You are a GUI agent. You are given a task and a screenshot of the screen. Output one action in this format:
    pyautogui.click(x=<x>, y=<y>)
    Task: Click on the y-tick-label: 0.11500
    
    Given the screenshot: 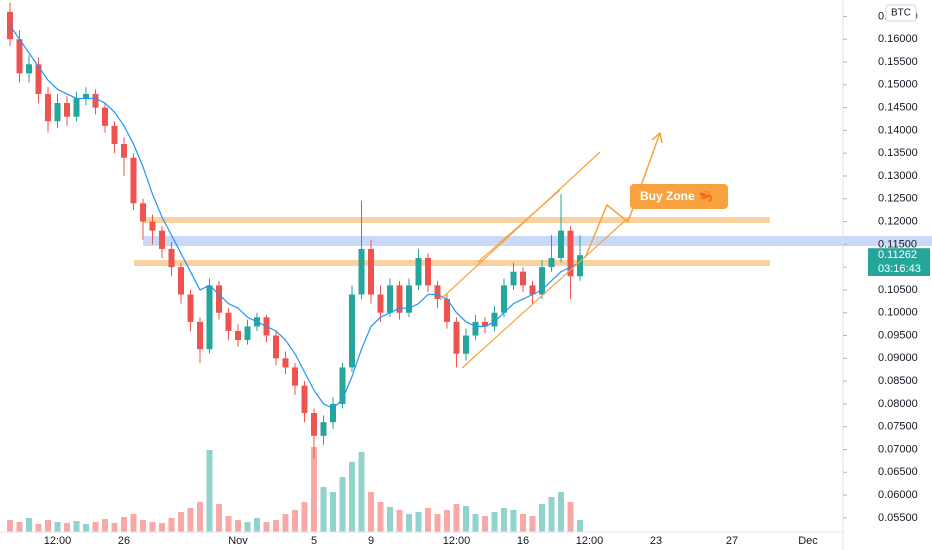 What is the action you would take?
    pyautogui.click(x=897, y=244)
    